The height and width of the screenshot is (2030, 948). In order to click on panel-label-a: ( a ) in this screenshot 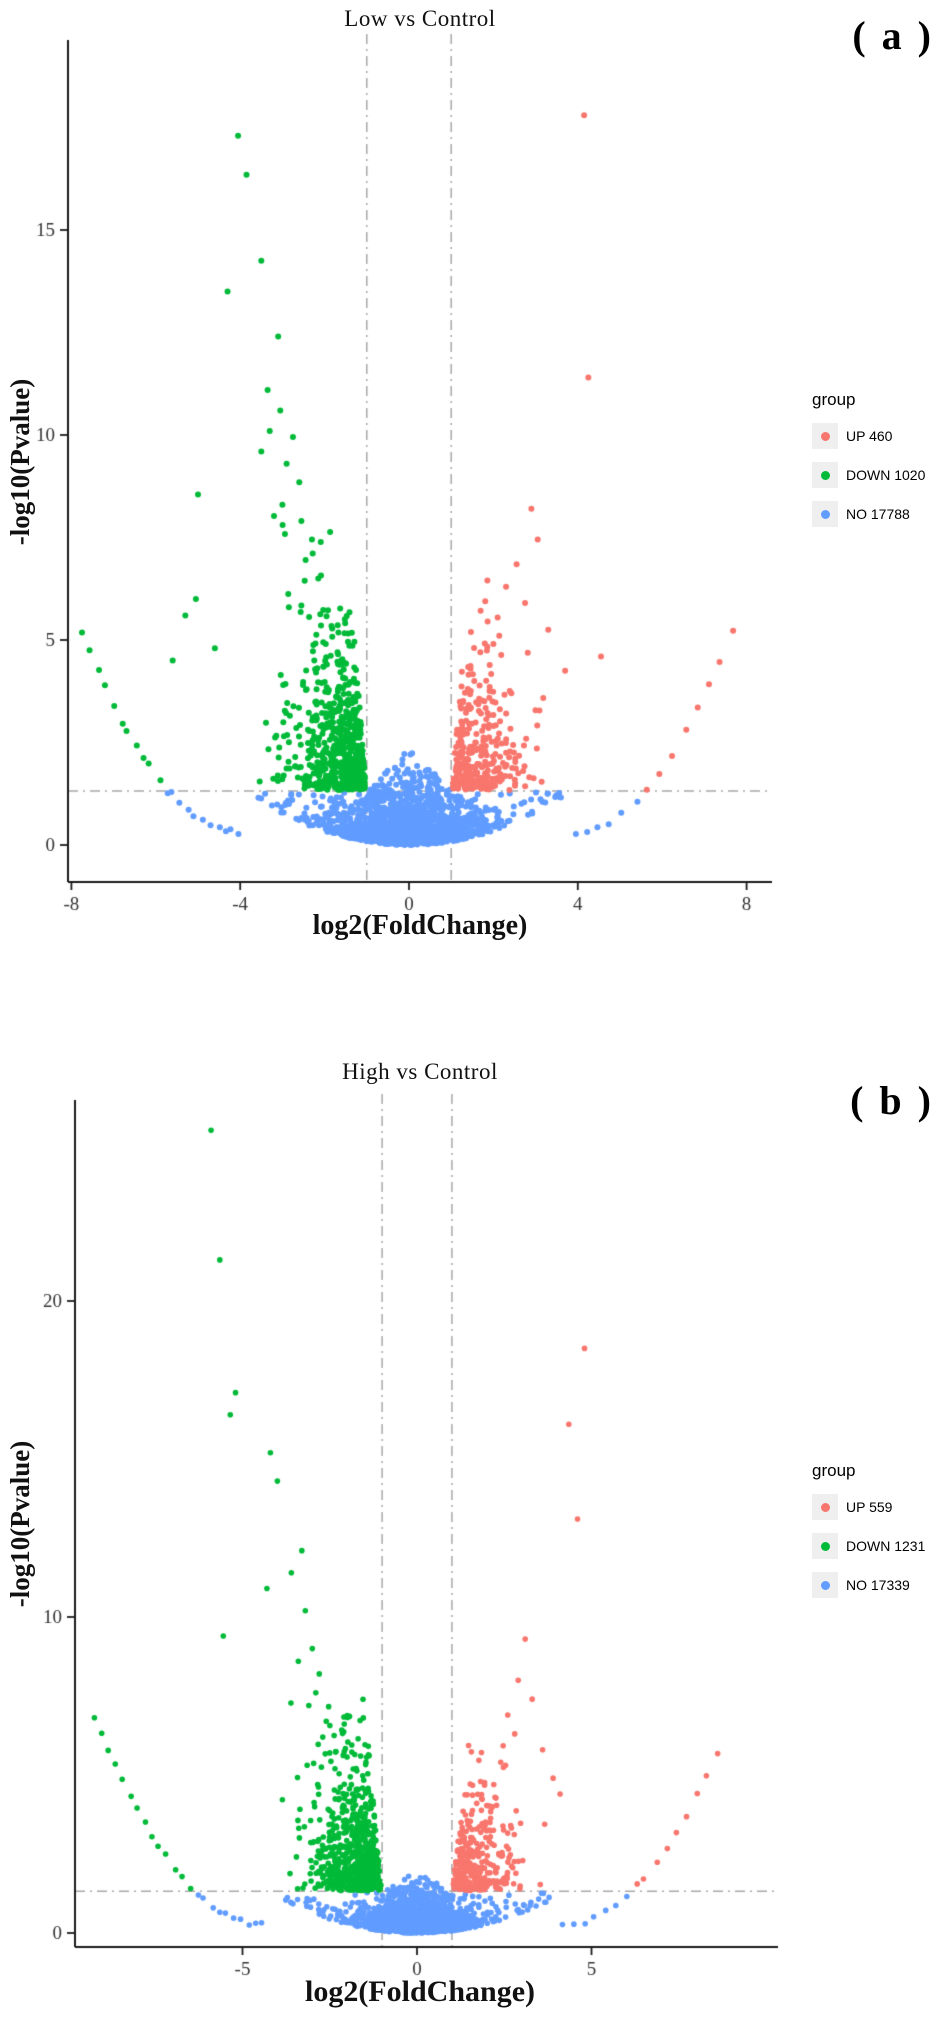, I will do `click(893, 35)`.